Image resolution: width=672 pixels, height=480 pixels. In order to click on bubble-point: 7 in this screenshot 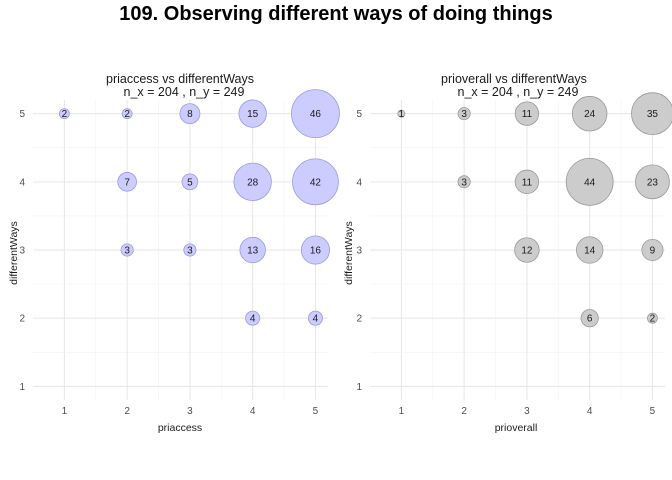, I will do `click(127, 182)`.